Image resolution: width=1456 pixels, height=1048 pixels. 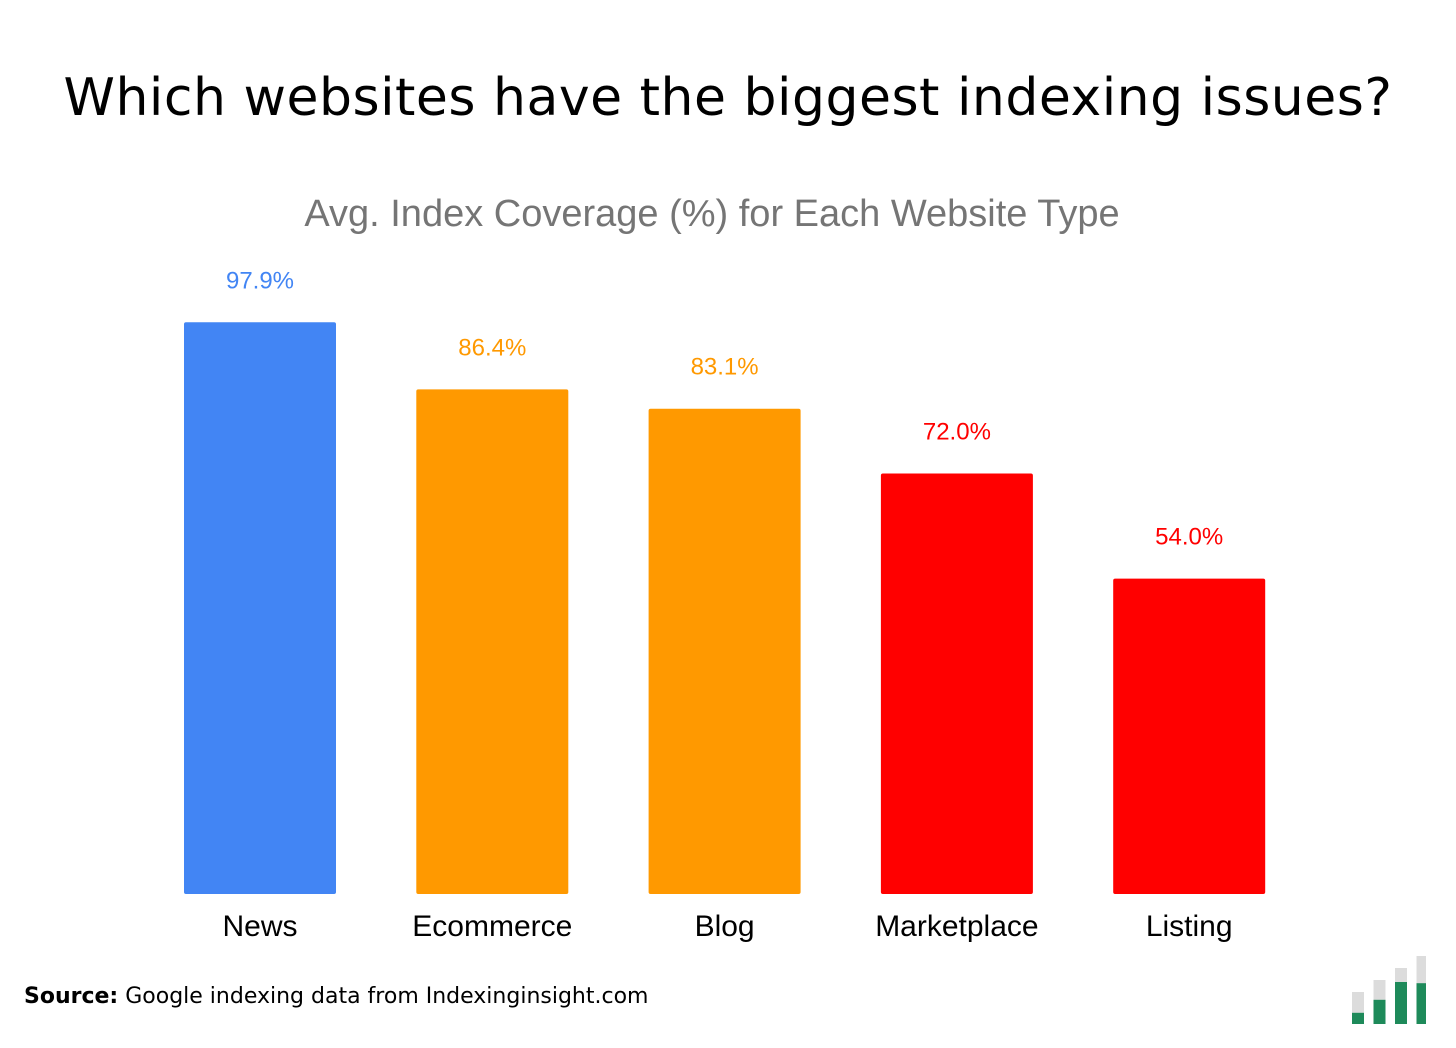 I want to click on value-label-ecommerce: 86.4%, so click(x=492, y=347).